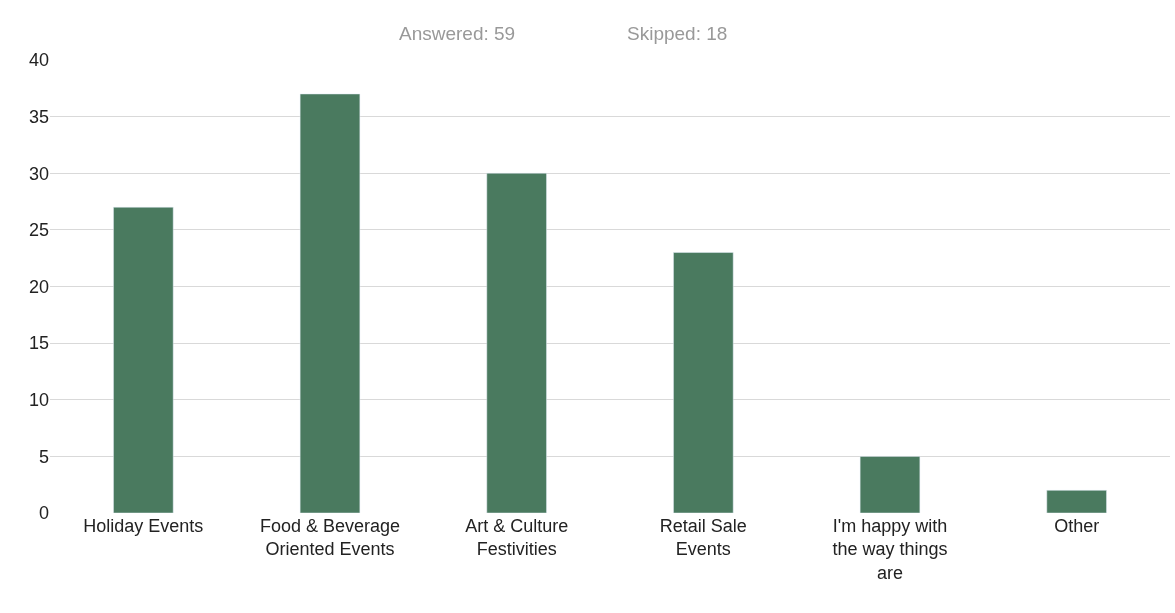 The height and width of the screenshot is (613, 1175). Describe the element at coordinates (38, 343) in the screenshot. I see `y-tick-label: 15` at that location.